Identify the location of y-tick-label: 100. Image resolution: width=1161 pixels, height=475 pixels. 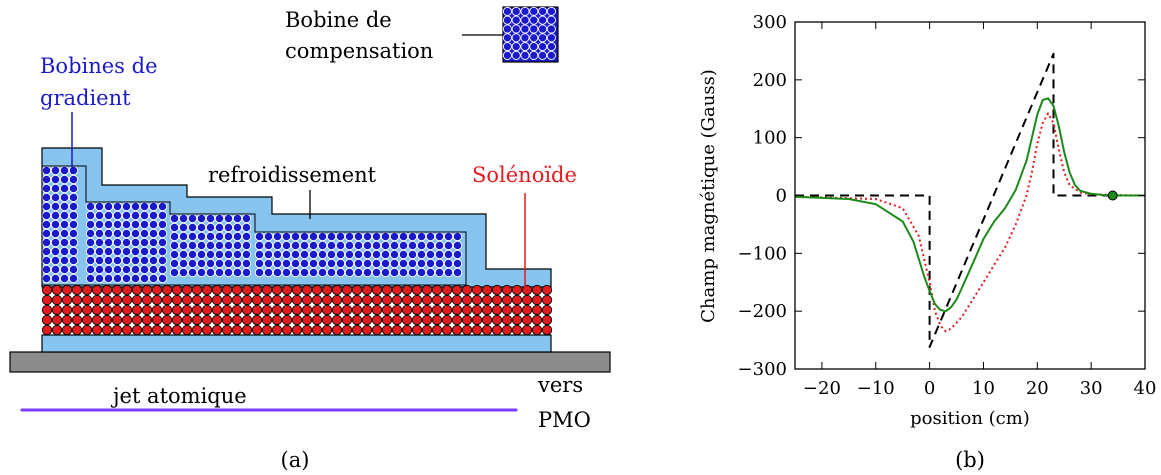
(770, 138).